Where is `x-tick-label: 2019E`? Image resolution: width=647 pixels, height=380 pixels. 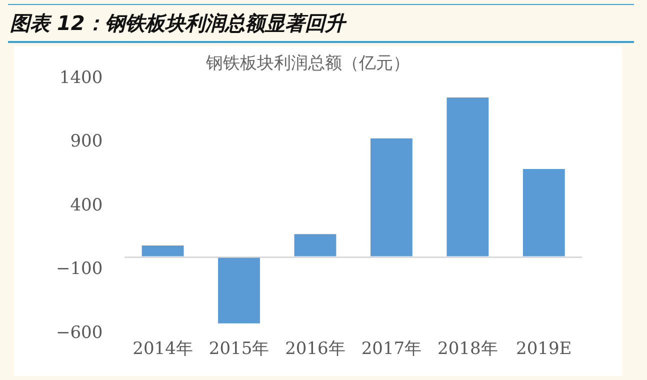 x-tick-label: 2019E is located at coordinates (544, 349).